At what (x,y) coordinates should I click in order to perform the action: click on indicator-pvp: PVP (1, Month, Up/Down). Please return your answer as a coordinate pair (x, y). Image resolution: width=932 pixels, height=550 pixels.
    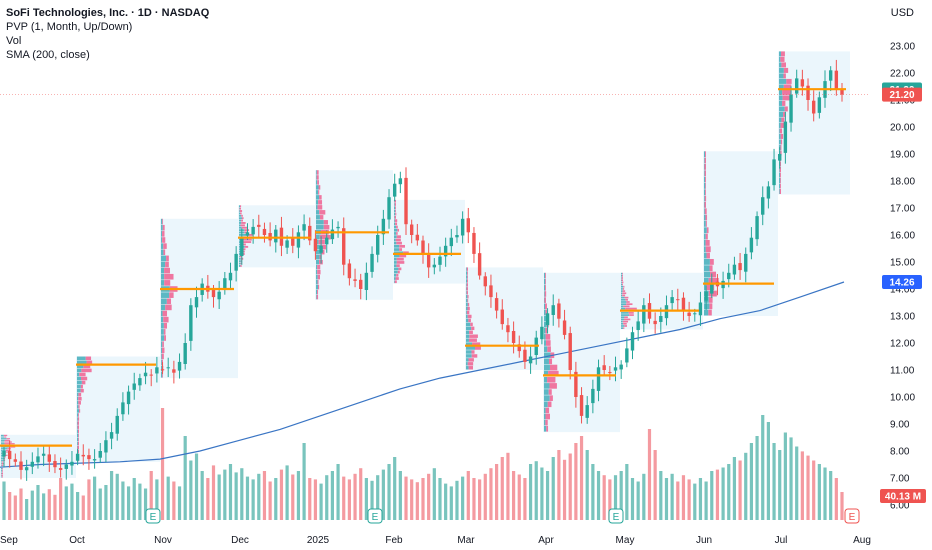
    Looking at the image, I should click on (69, 27).